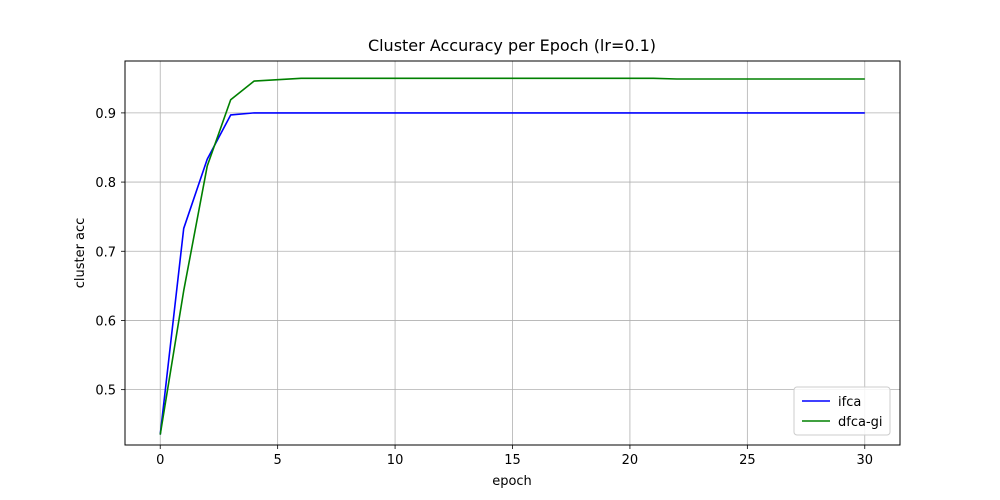  I want to click on x-tick-label-4: 20, so click(630, 460).